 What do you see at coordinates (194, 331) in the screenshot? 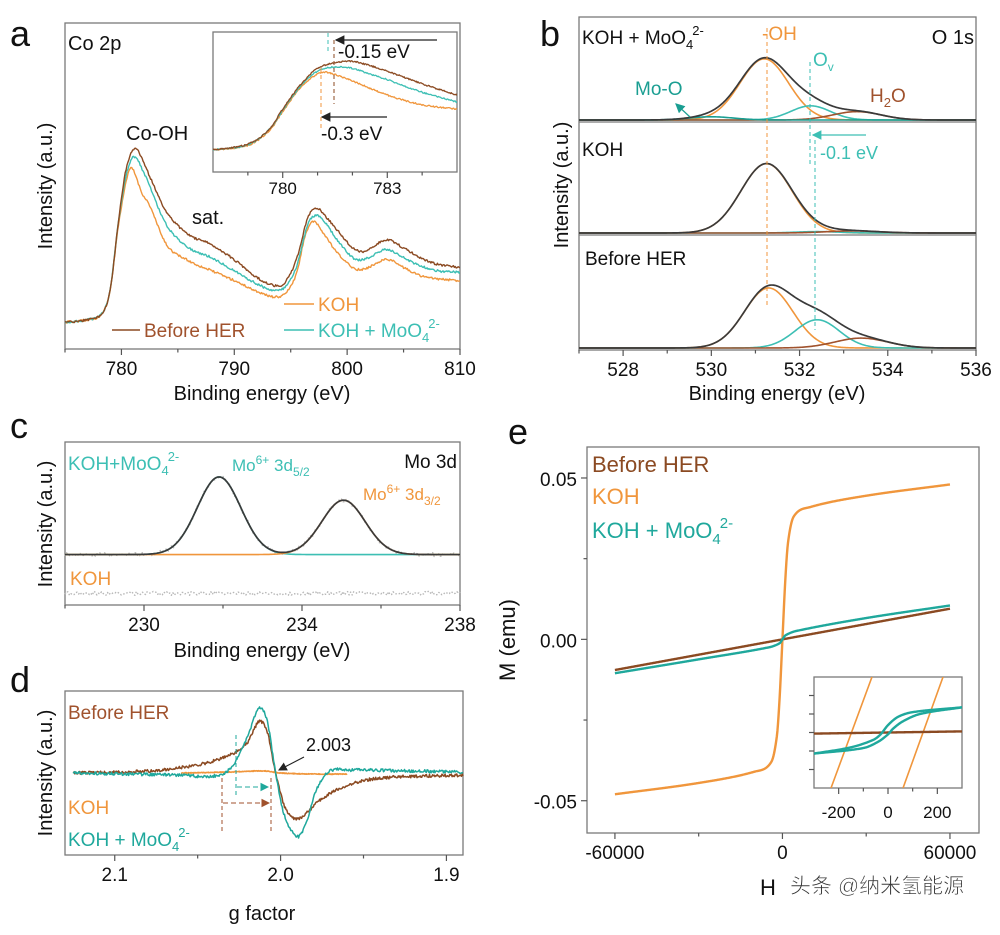
I see `legend-label-before-her: Before HER` at bounding box center [194, 331].